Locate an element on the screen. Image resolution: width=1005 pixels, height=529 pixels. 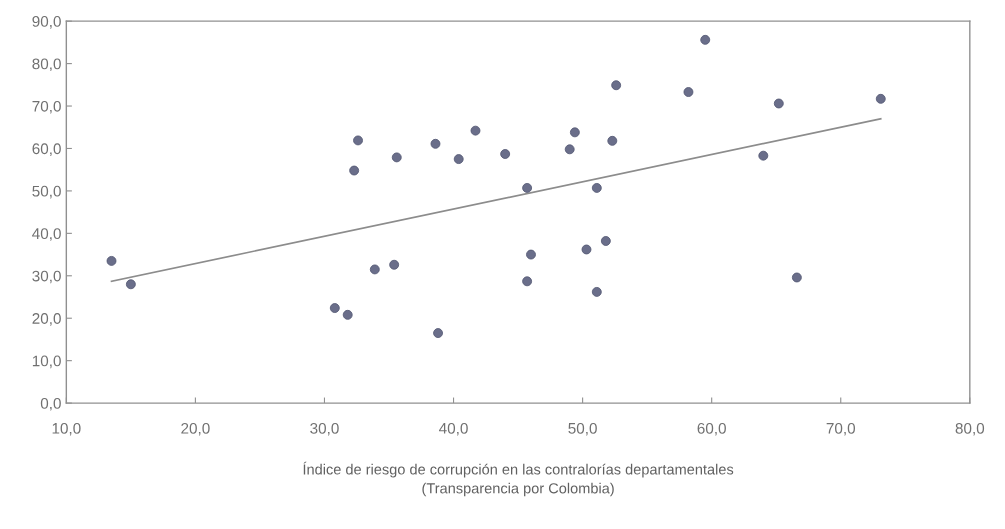
y-tick-label: 80,0 is located at coordinates (46, 65).